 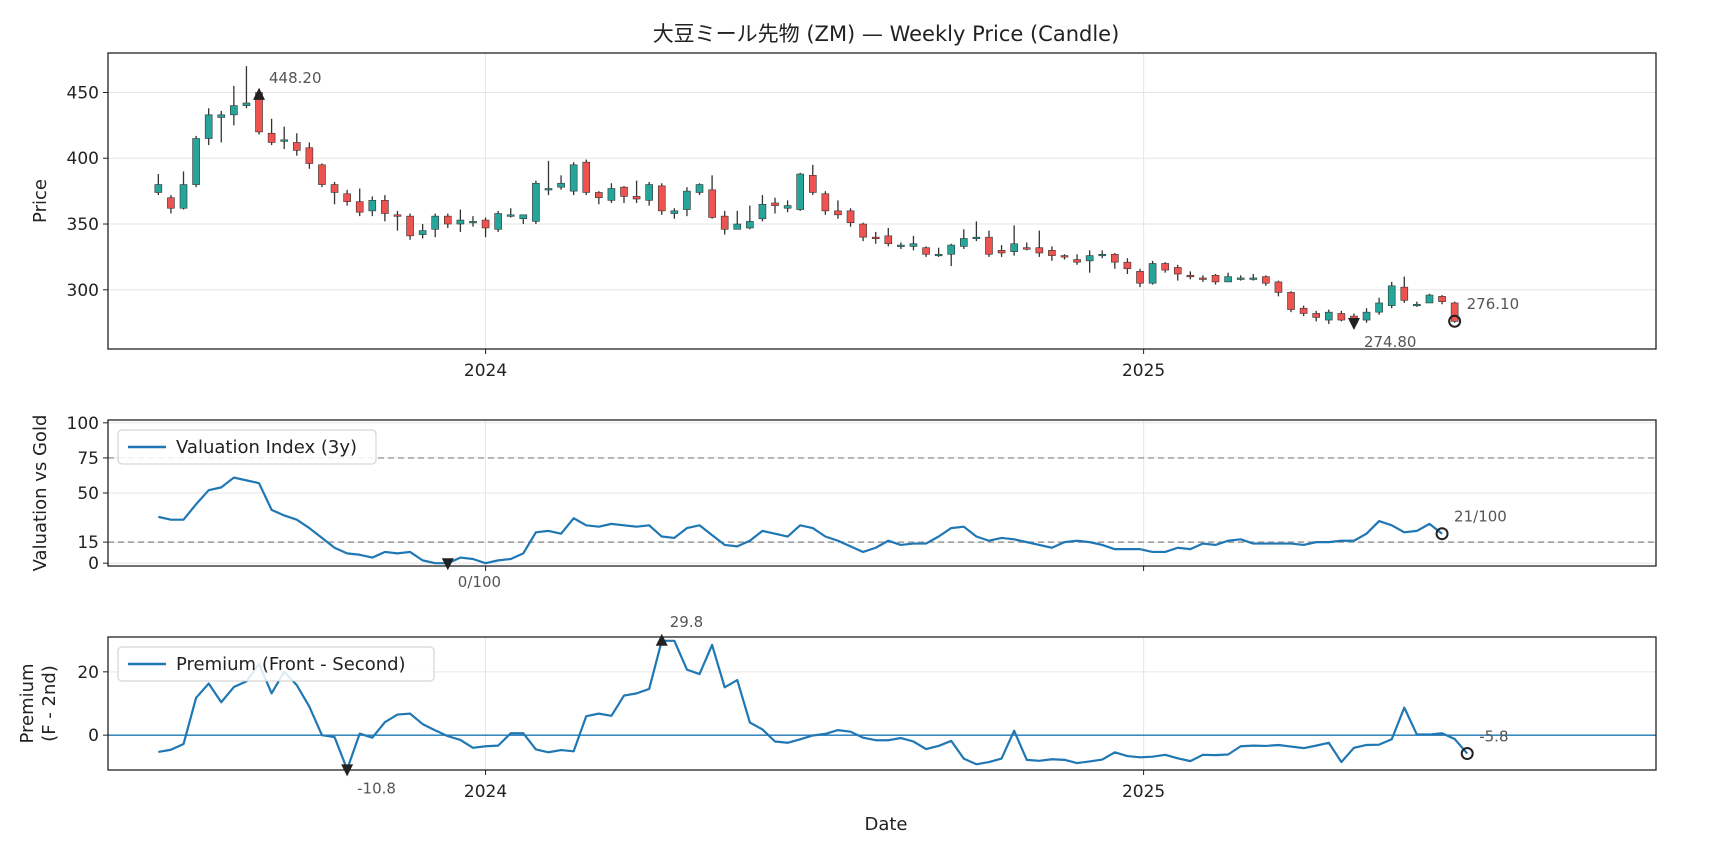 What do you see at coordinates (686, 622) in the screenshot?
I see `annotation-label: 29.8` at bounding box center [686, 622].